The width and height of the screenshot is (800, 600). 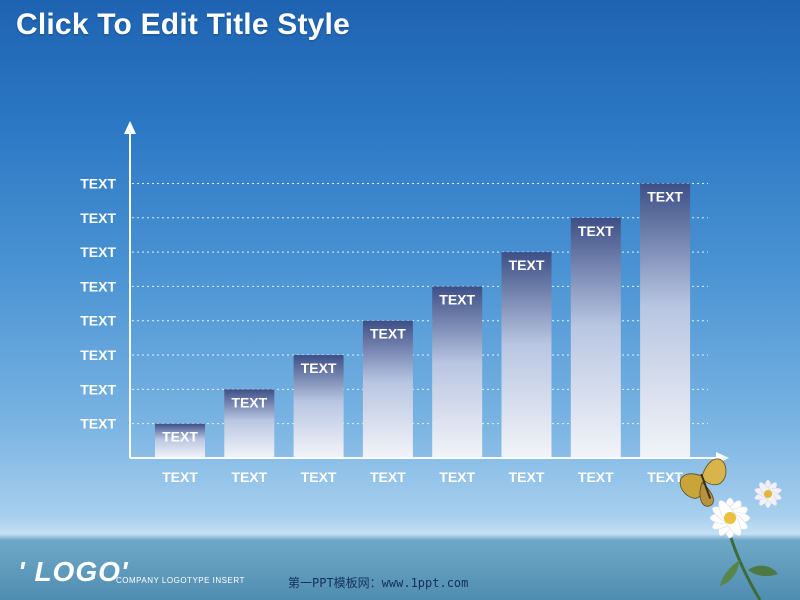 What do you see at coordinates (180, 580) in the screenshot?
I see `logo-tagline: COMPANY LOGOTYPE INSERT` at bounding box center [180, 580].